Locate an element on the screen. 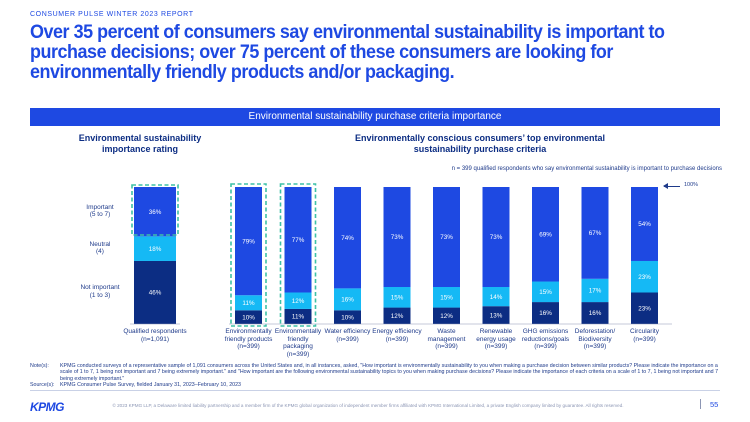 The image size is (750, 422). left-category-label: Qualified respondents (n=1,091) is located at coordinates (155, 335).